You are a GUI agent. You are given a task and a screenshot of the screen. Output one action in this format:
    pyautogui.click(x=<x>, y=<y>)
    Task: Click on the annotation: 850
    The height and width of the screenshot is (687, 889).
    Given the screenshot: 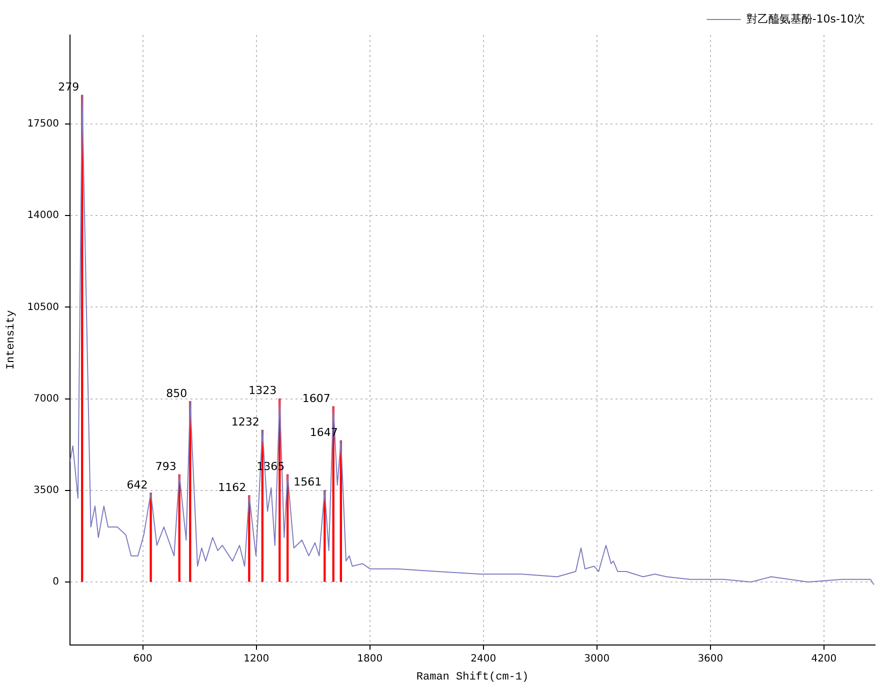 What is the action you would take?
    pyautogui.click(x=177, y=393)
    